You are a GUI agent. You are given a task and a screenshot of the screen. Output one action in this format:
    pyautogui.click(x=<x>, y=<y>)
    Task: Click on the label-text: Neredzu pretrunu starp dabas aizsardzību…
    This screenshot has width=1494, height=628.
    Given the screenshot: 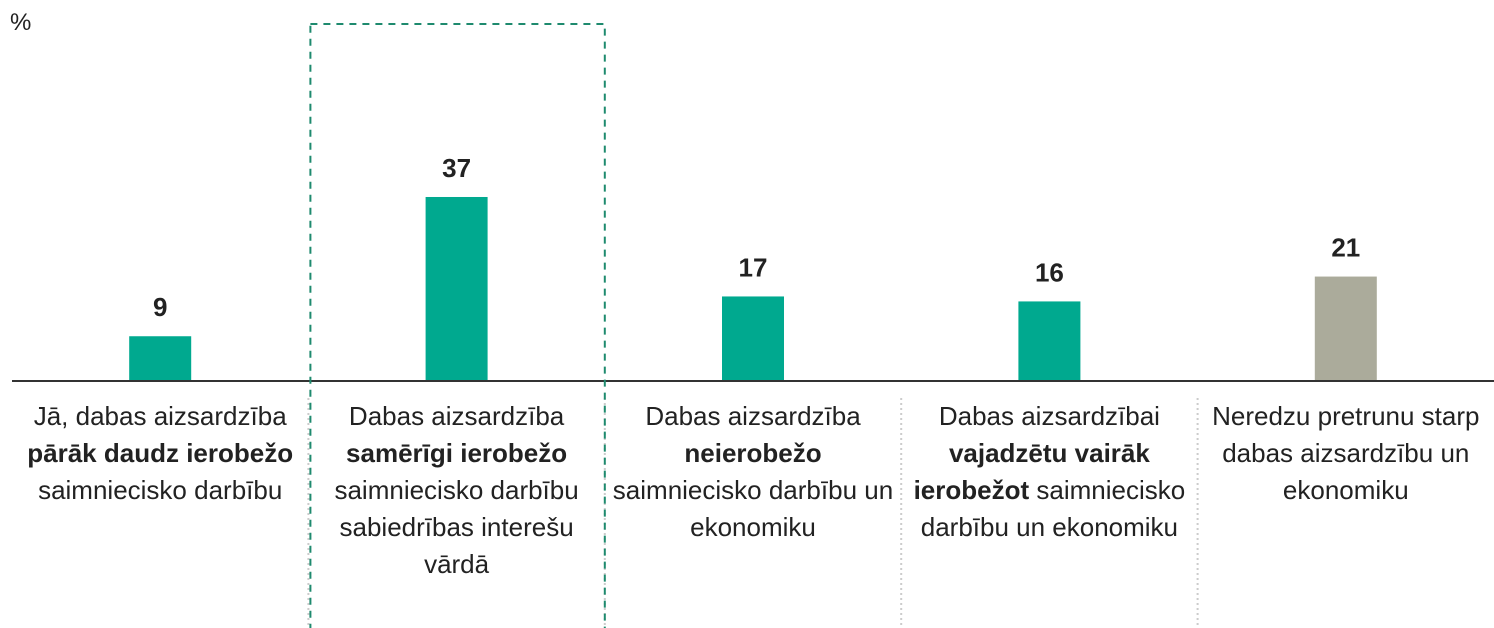 What is the action you would take?
    pyautogui.click(x=1346, y=453)
    